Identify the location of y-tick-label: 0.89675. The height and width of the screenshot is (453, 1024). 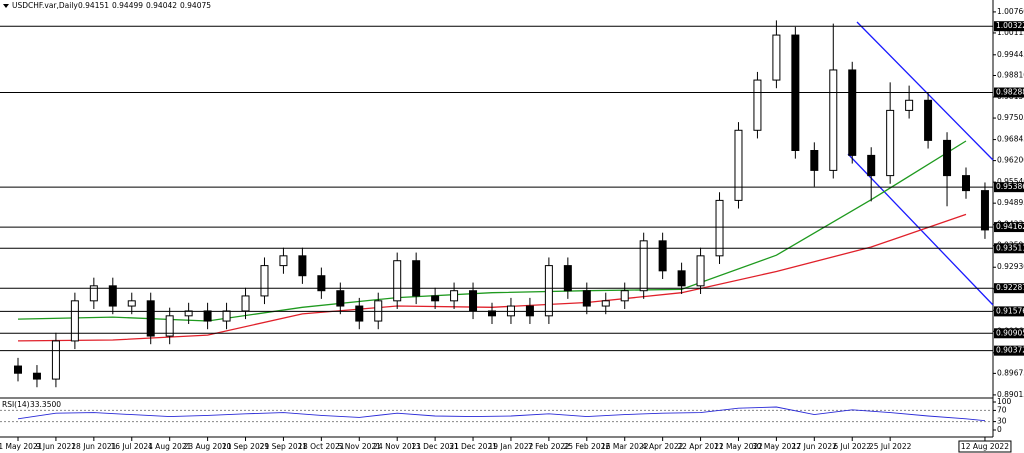
(1010, 372).